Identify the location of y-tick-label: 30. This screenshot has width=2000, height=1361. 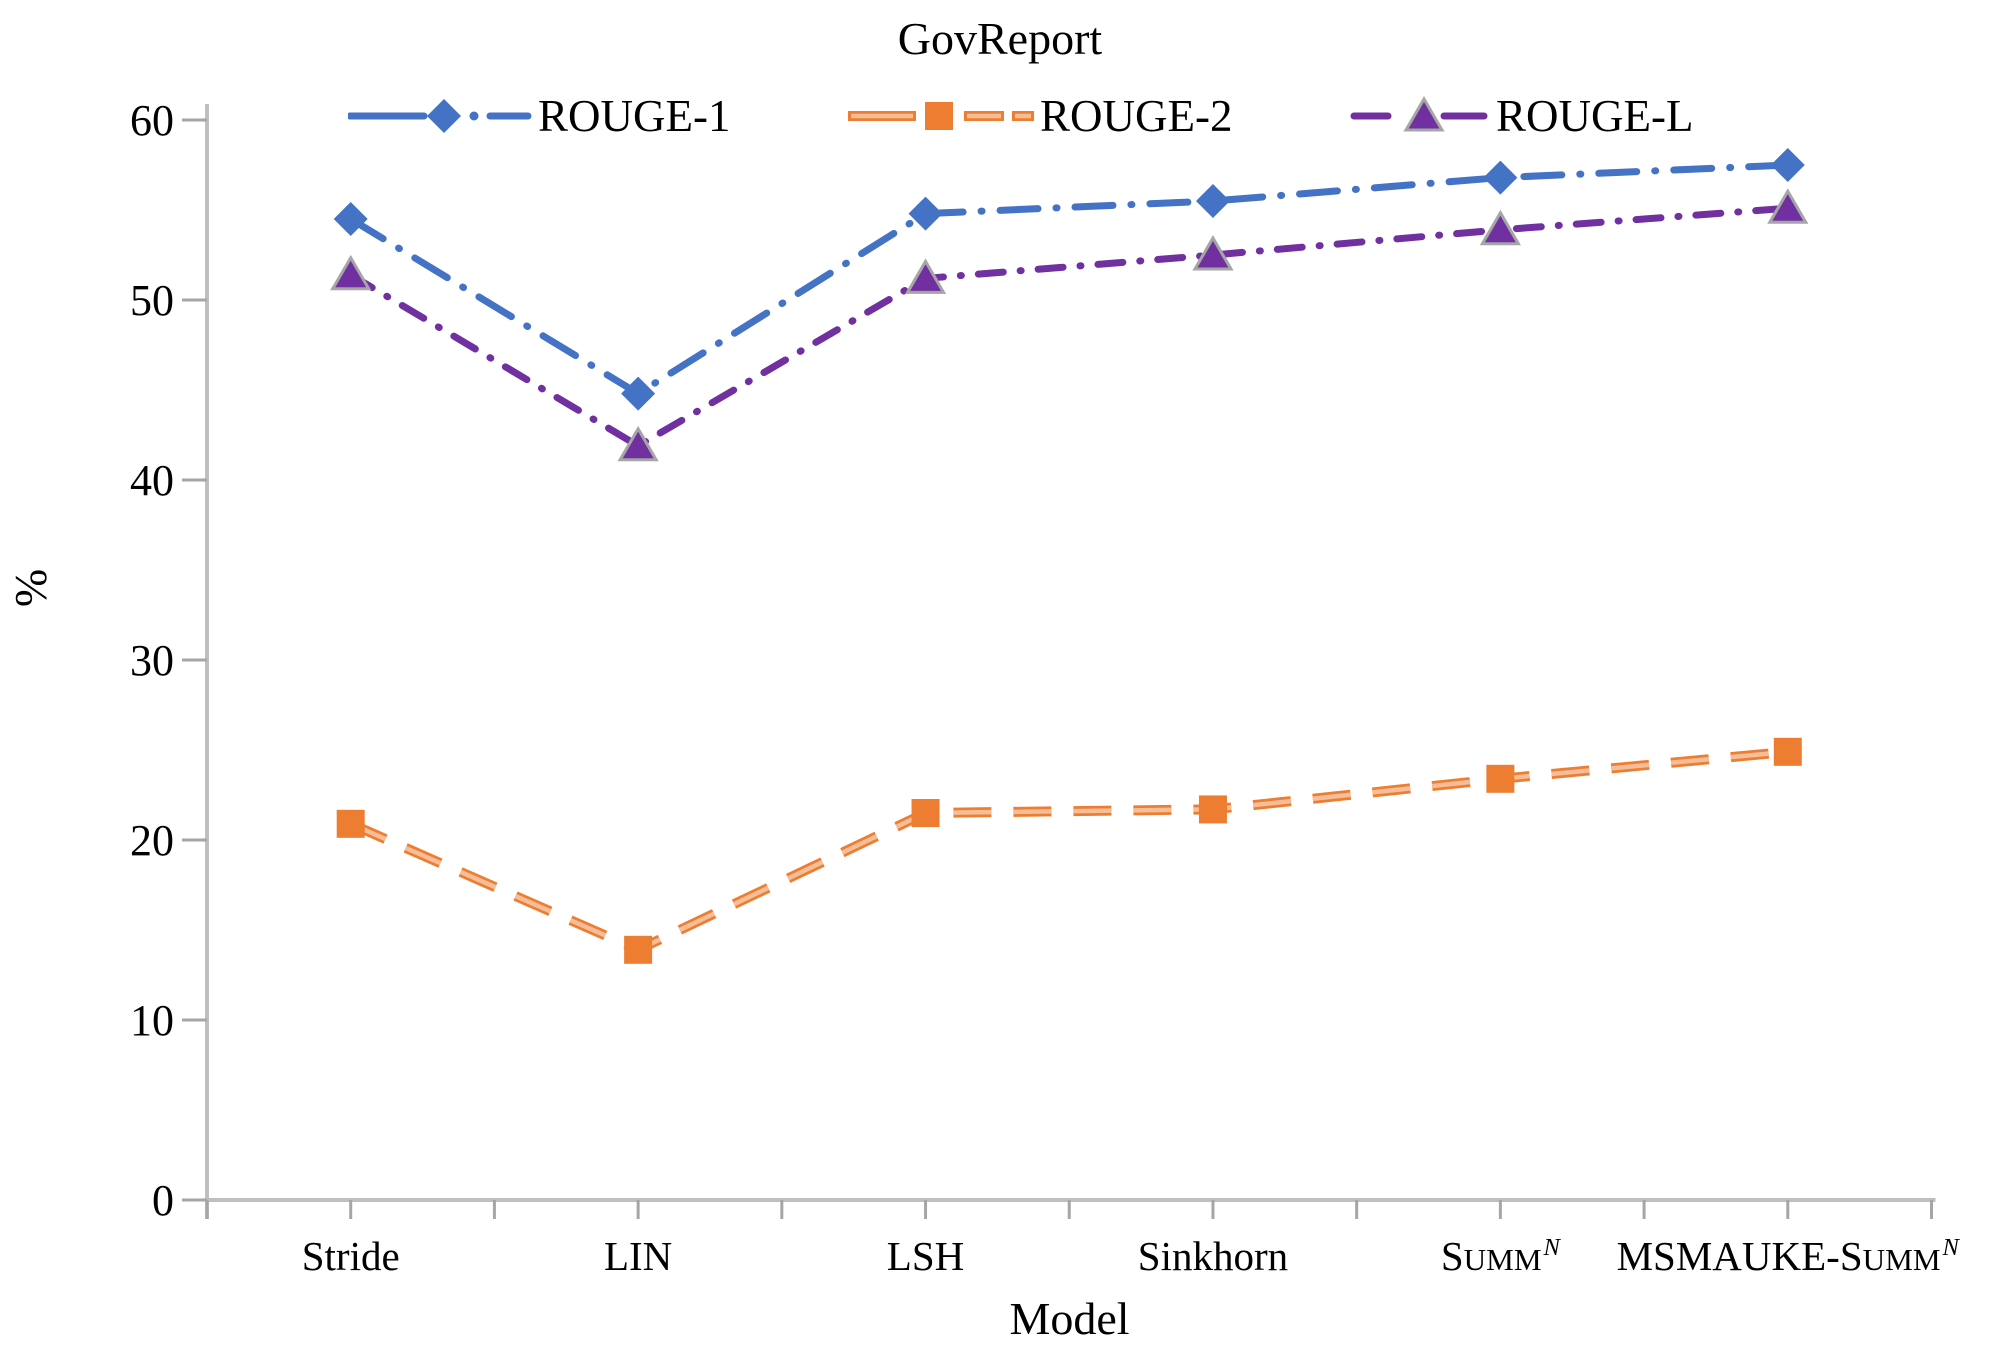
(152, 660).